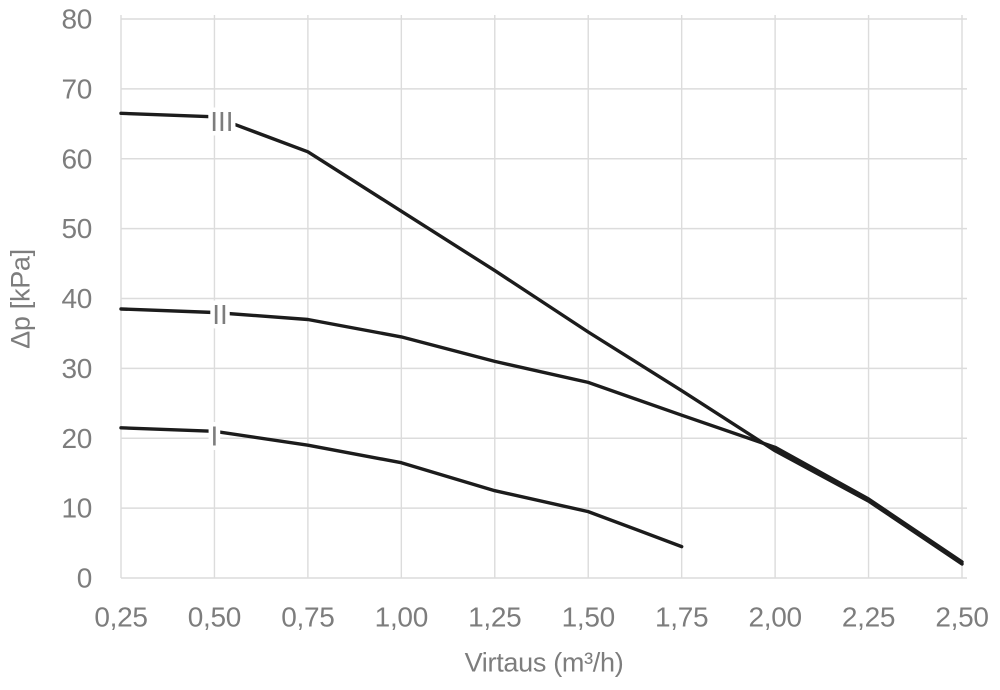 The height and width of the screenshot is (690, 1000). What do you see at coordinates (681, 617) in the screenshot?
I see `x-tick-label: 1,75` at bounding box center [681, 617].